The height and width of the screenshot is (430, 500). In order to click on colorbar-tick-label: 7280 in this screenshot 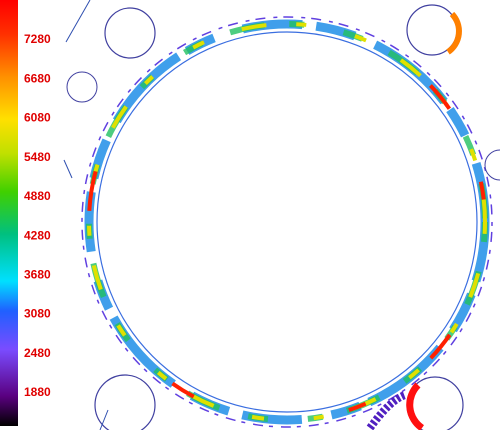, I will do `click(37, 39)`.